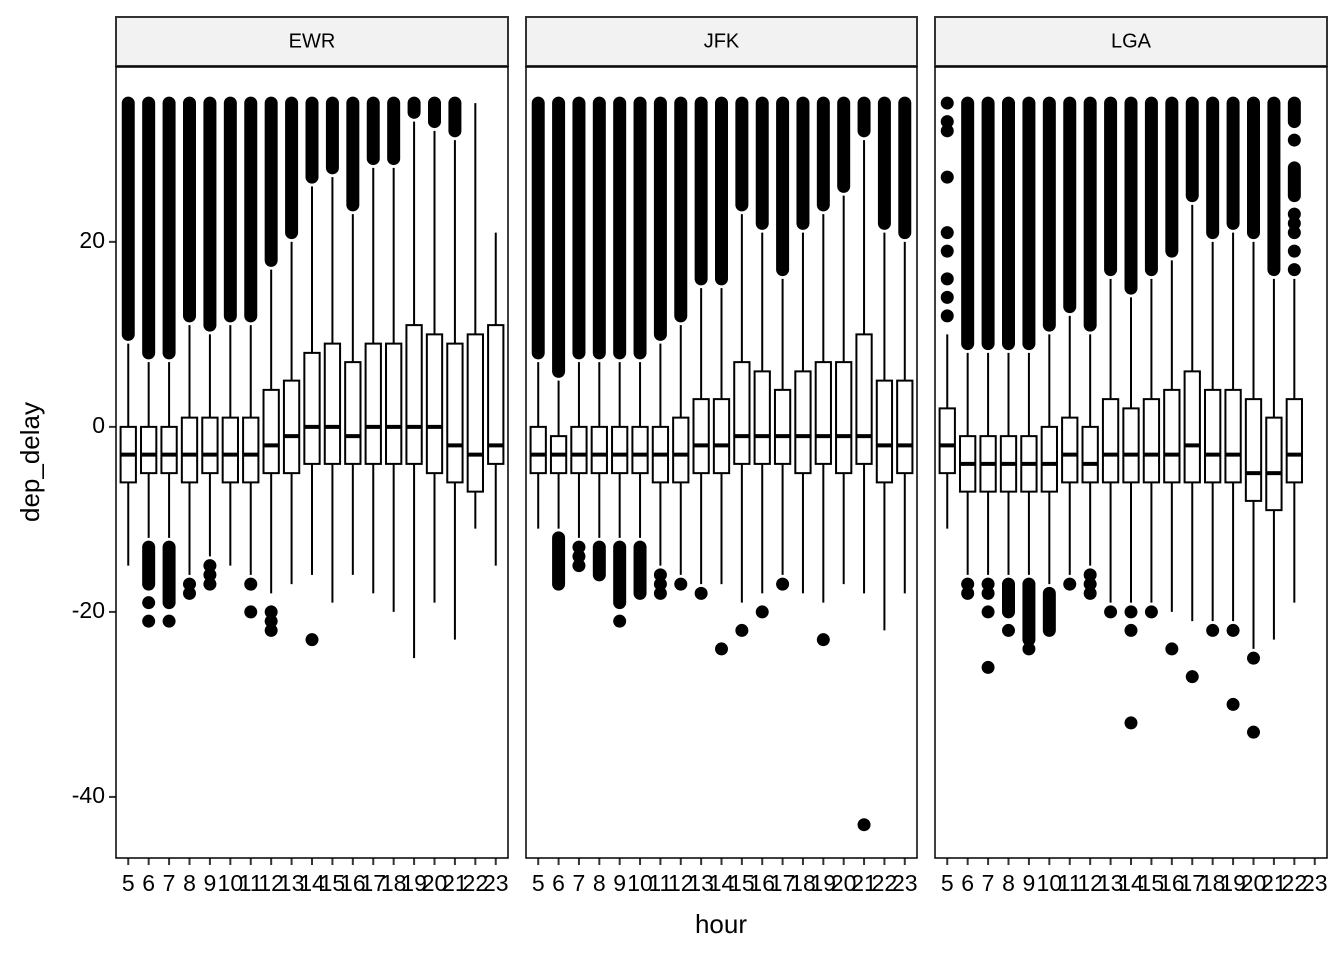  Describe the element at coordinates (1213, 883) in the screenshot. I see `x-tick-label: 18` at that location.